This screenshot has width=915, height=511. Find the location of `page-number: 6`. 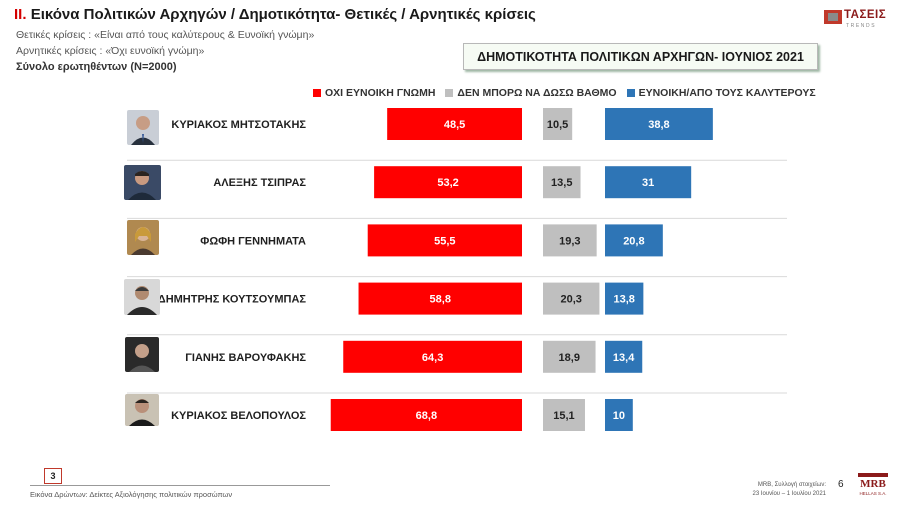

page-number: 6 is located at coordinates (841, 484).